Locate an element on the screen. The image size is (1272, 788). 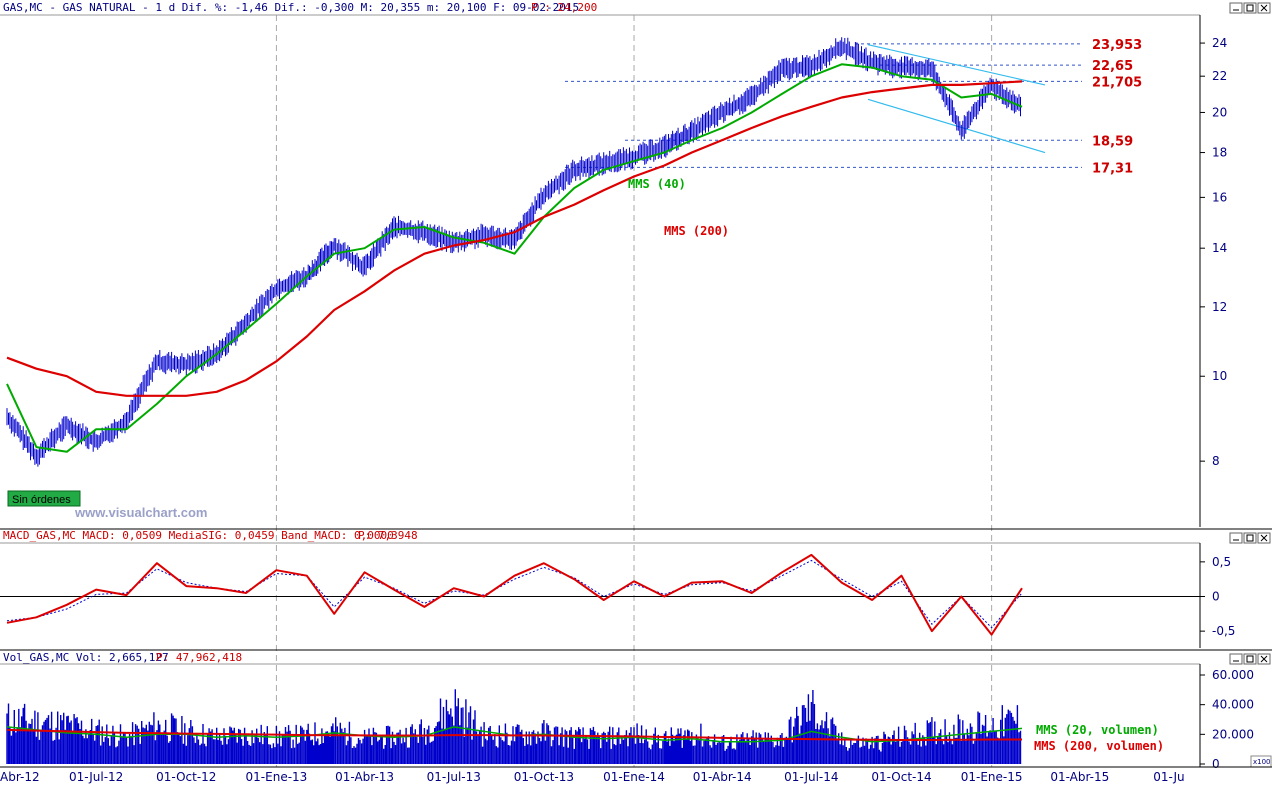
volume-header: Vol_GAS,MC Vol: 2,665,127 is located at coordinates (86, 657).